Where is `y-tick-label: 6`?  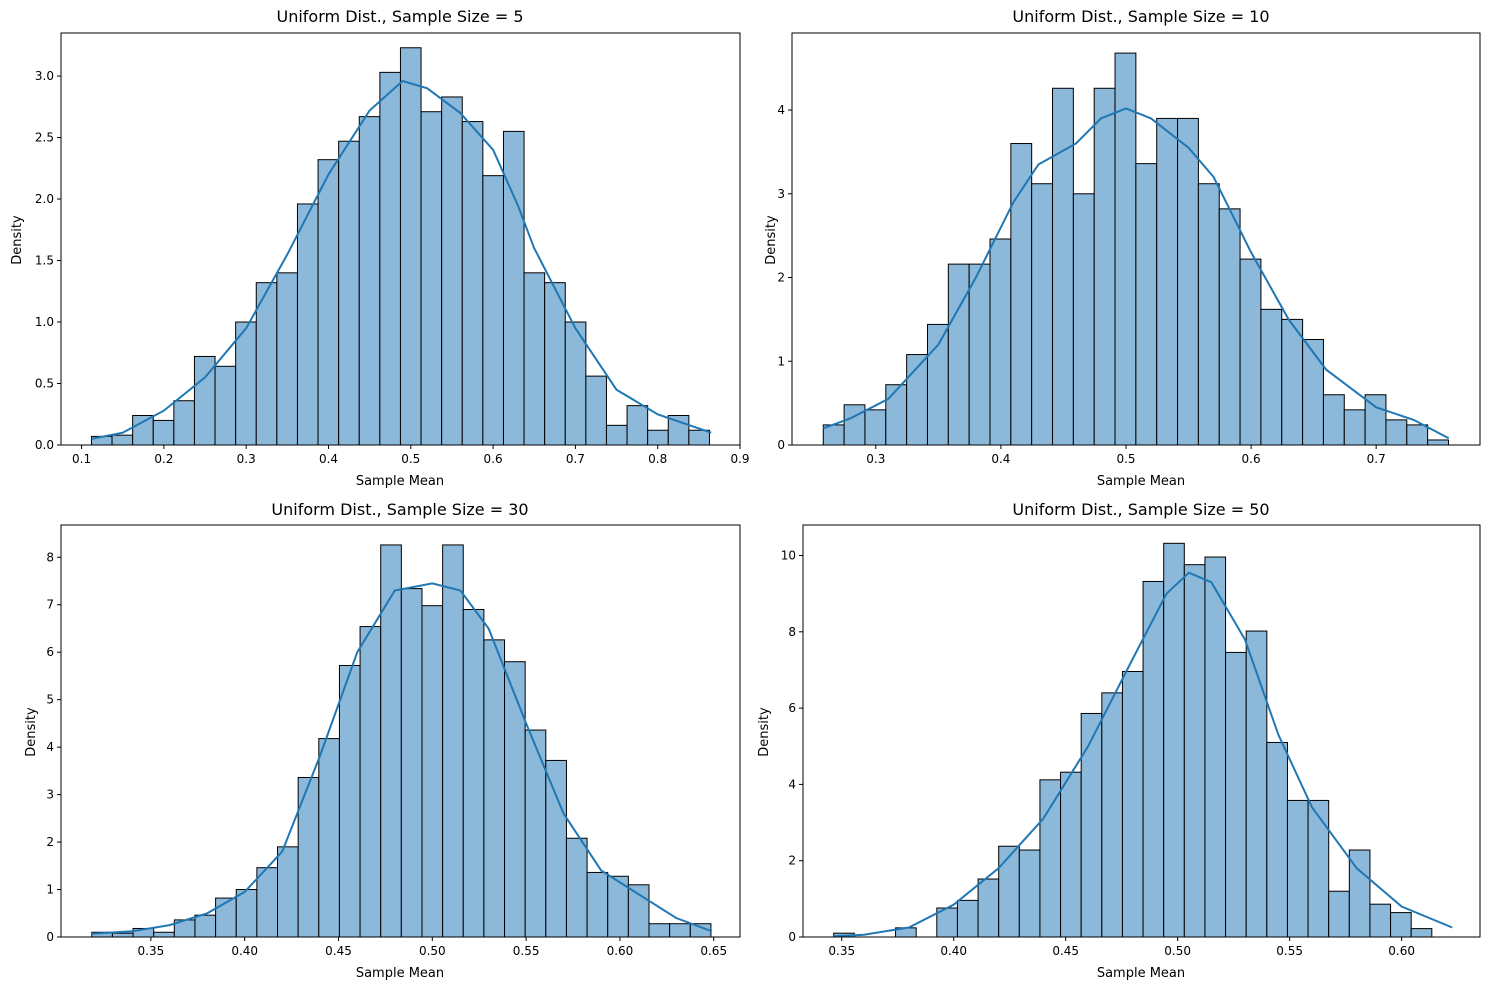
y-tick-label: 6 is located at coordinates (792, 708).